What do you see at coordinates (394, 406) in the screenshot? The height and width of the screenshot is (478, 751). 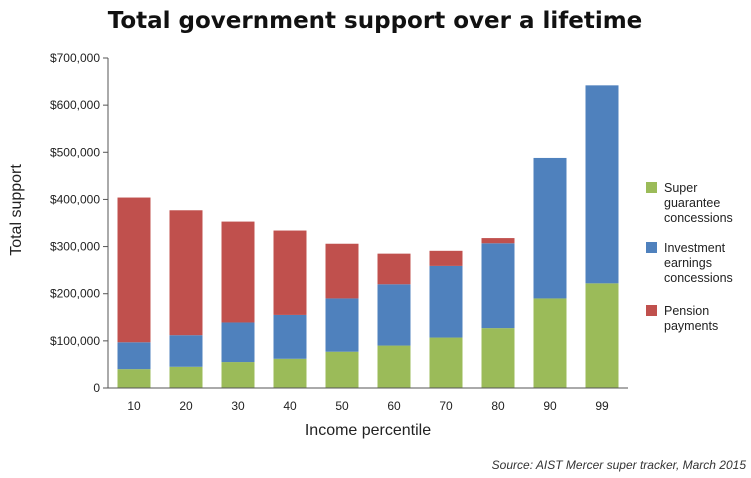 I see `x-tick-label: 60` at bounding box center [394, 406].